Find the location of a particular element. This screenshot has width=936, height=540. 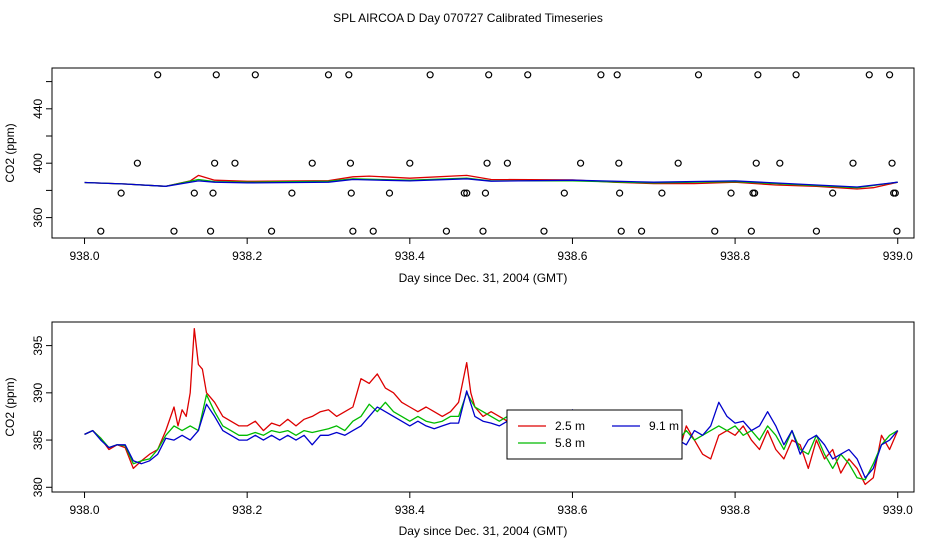

top-y-axis: 360 400 440 is located at coordinates (41, 154).